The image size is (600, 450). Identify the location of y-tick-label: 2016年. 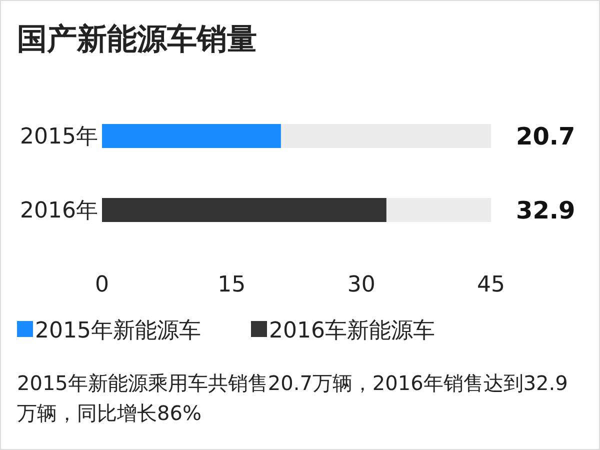
(59, 211).